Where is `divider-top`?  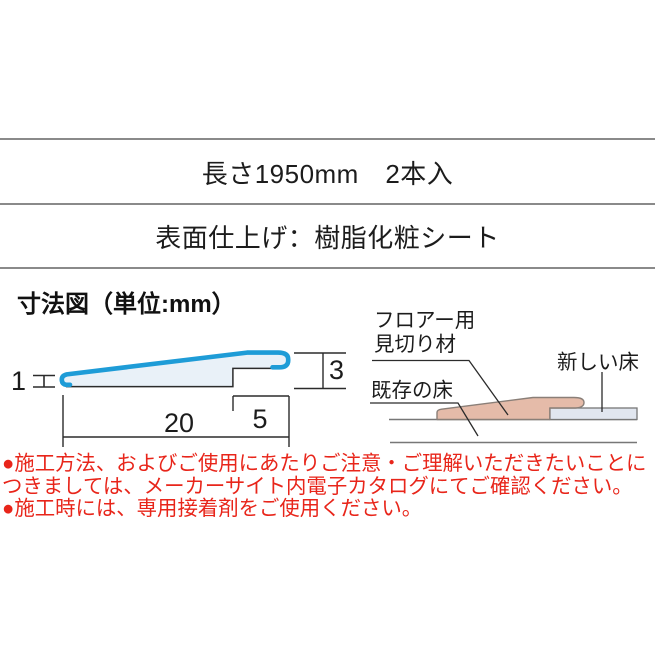 divider-top is located at coordinates (327, 139).